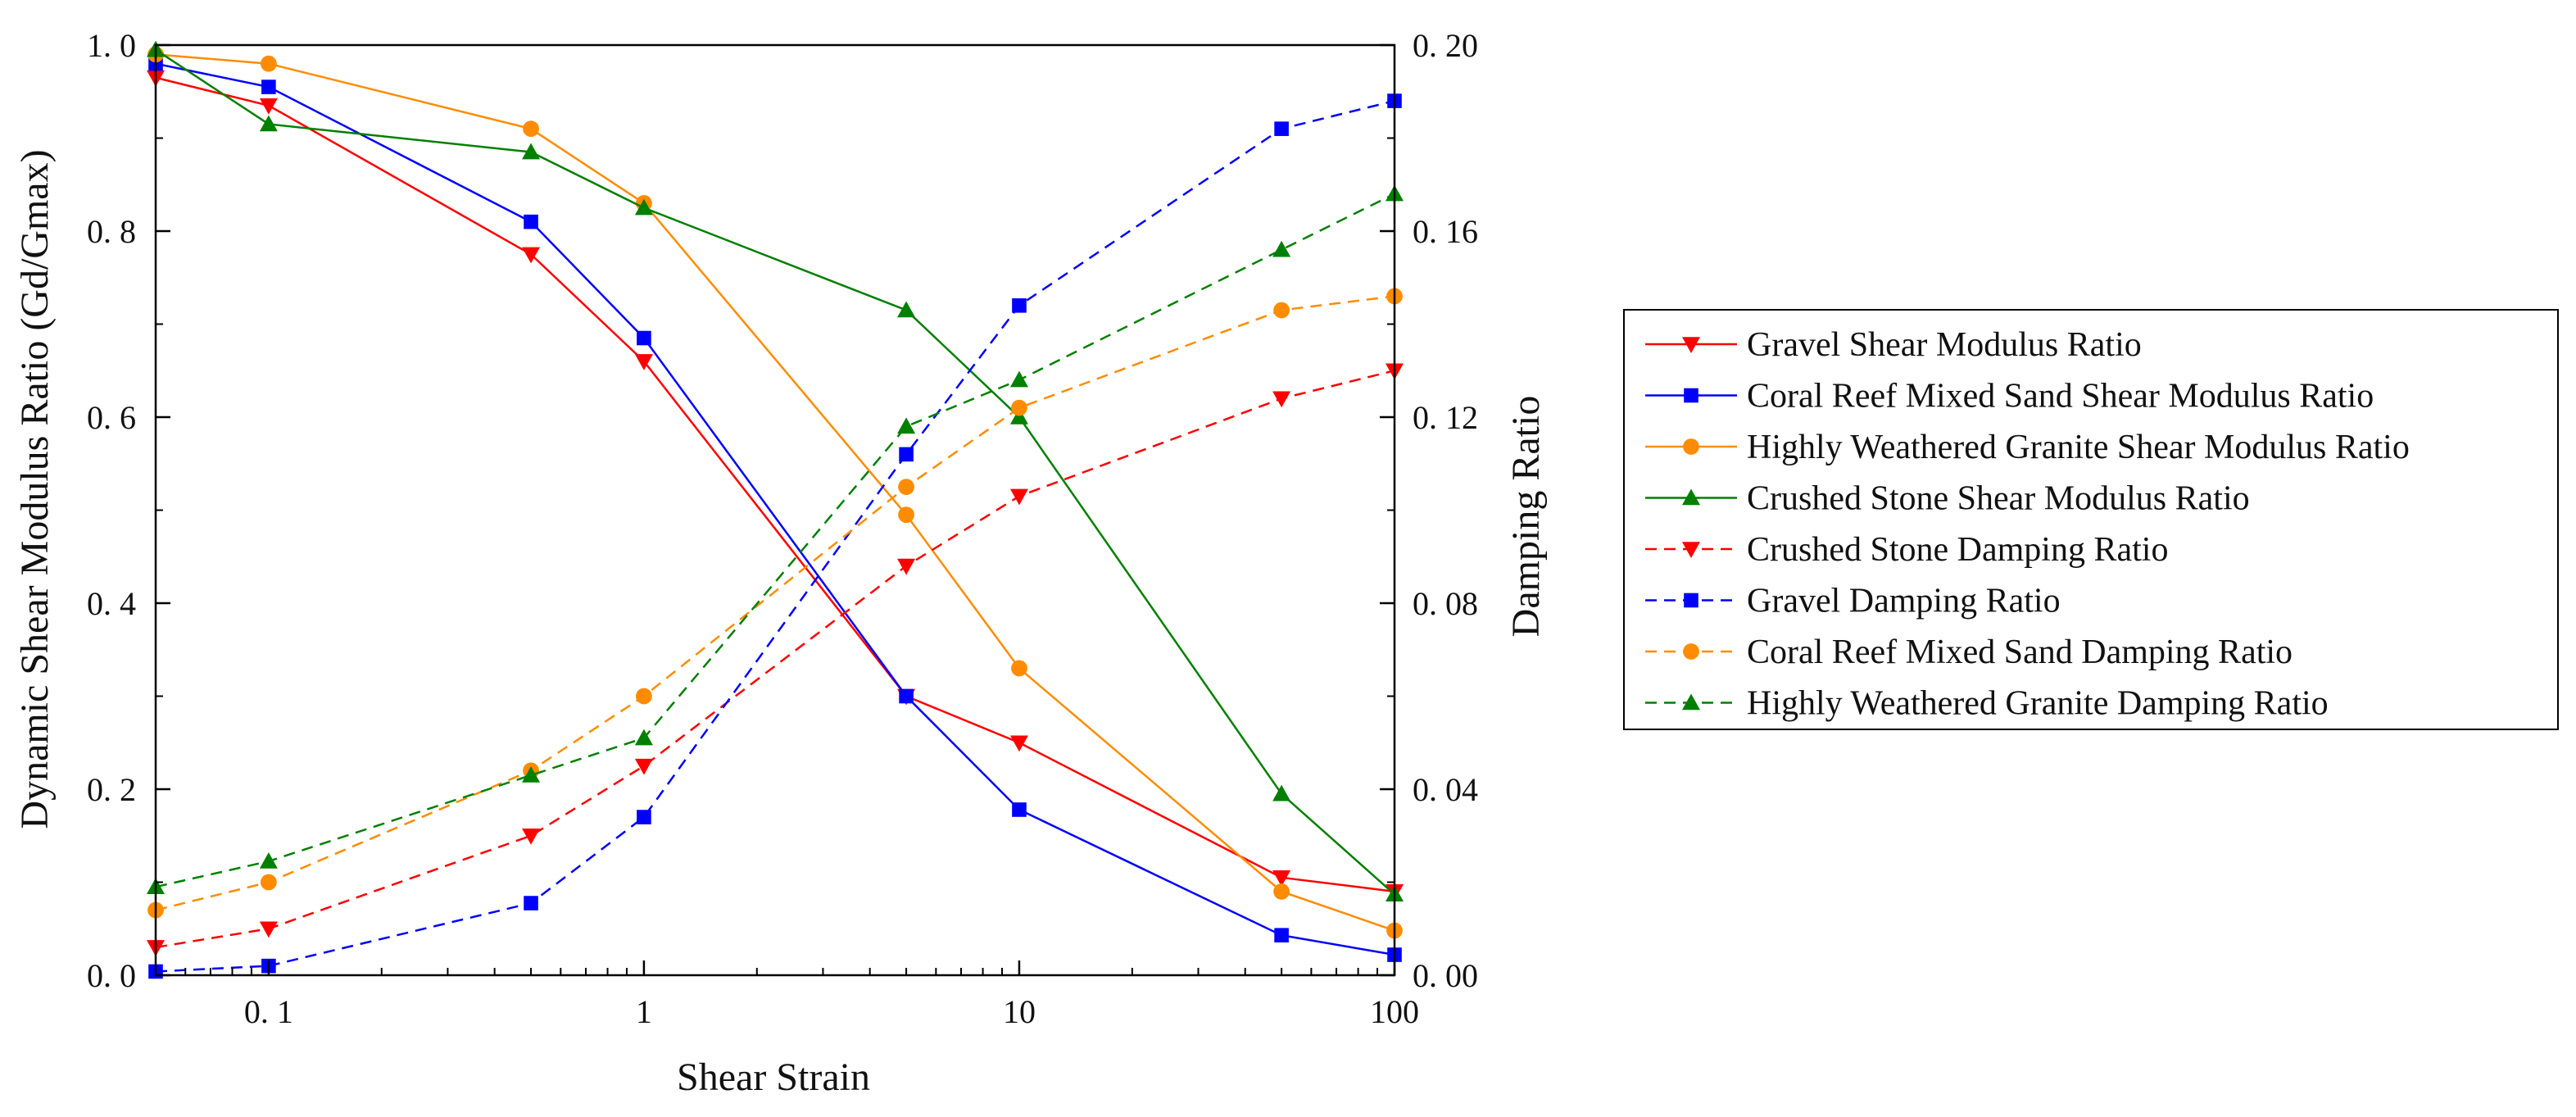  I want to click on y-right-tick-label: 0. 20, so click(1445, 46).